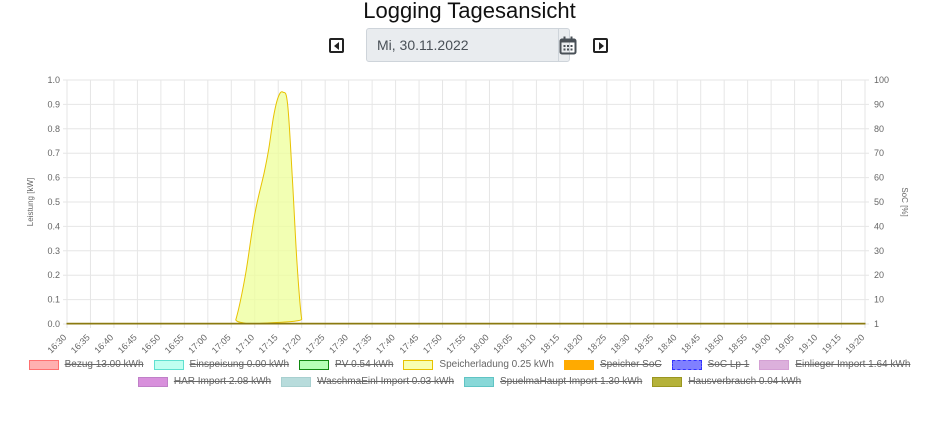 The width and height of the screenshot is (939, 421). Describe the element at coordinates (879, 300) in the screenshot. I see `right-tick-label: 10` at that location.